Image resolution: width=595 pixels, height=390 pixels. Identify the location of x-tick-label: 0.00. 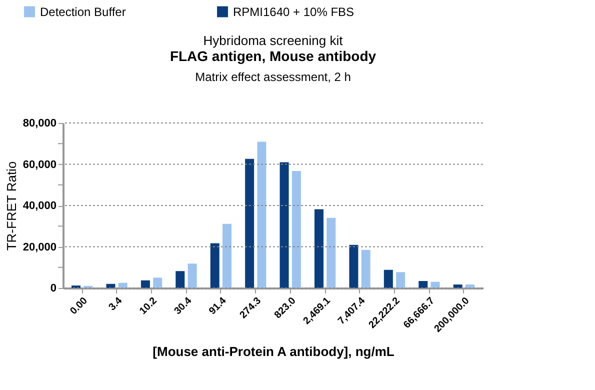
(79, 306).